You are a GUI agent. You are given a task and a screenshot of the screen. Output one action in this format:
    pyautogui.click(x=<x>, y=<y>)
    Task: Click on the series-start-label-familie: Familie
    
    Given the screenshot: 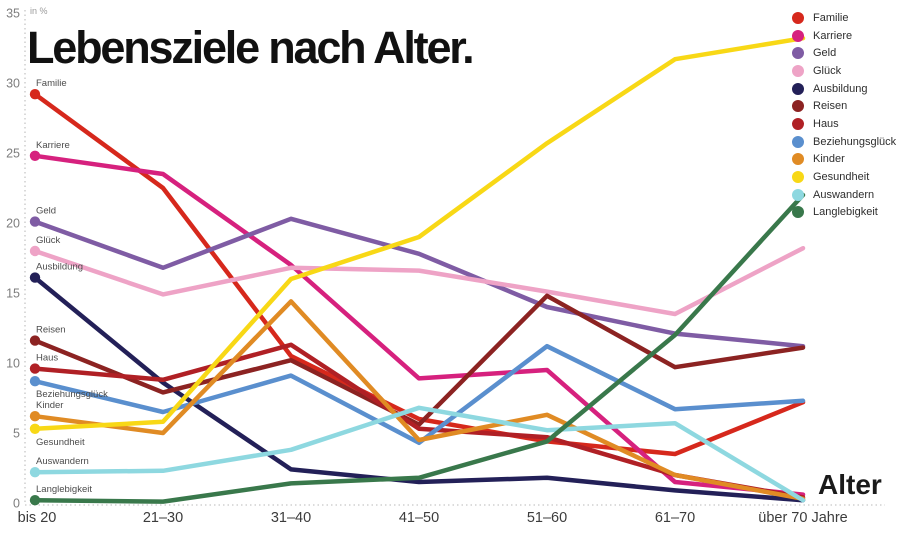 What is the action you would take?
    pyautogui.click(x=51, y=83)
    